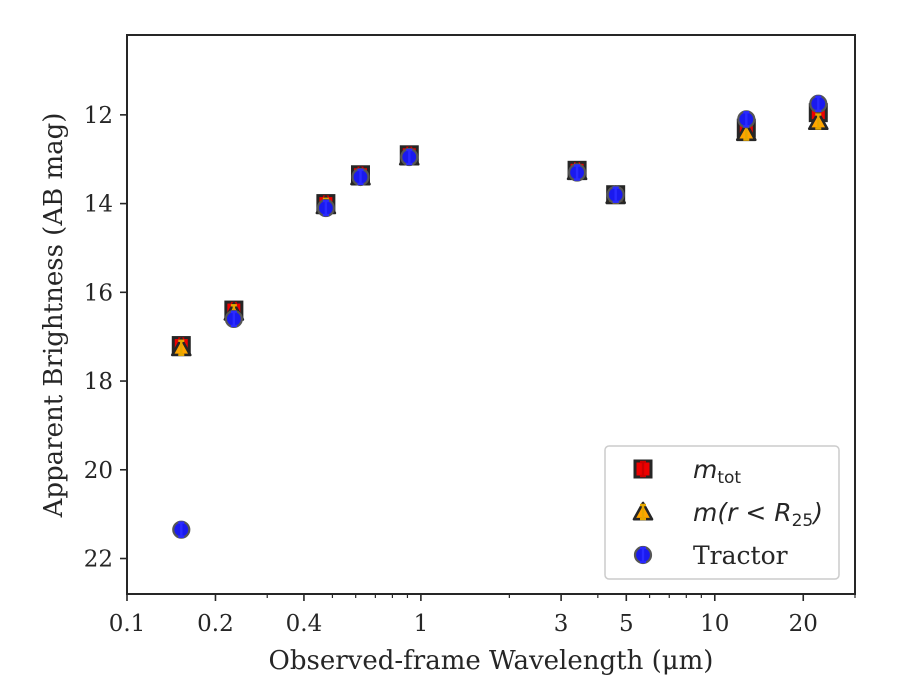 This screenshot has height=700, width=900. What do you see at coordinates (127, 624) in the screenshot?
I see `x-tick-label: 0.1` at bounding box center [127, 624].